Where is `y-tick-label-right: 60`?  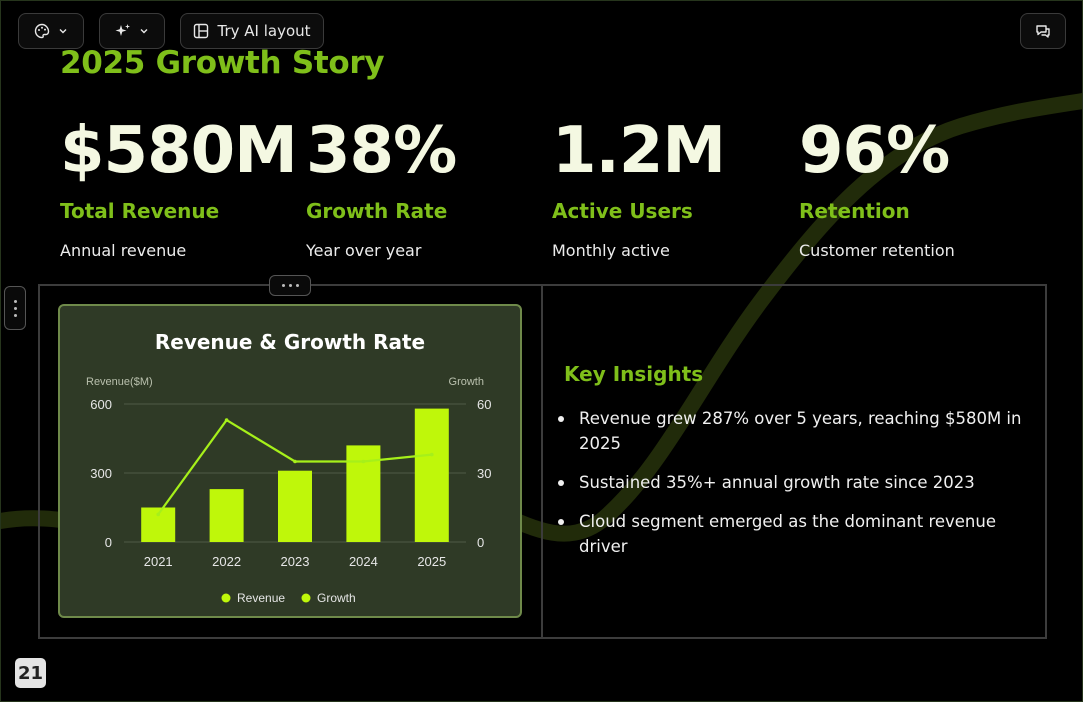
y-tick-label-right: 60 is located at coordinates (484, 404).